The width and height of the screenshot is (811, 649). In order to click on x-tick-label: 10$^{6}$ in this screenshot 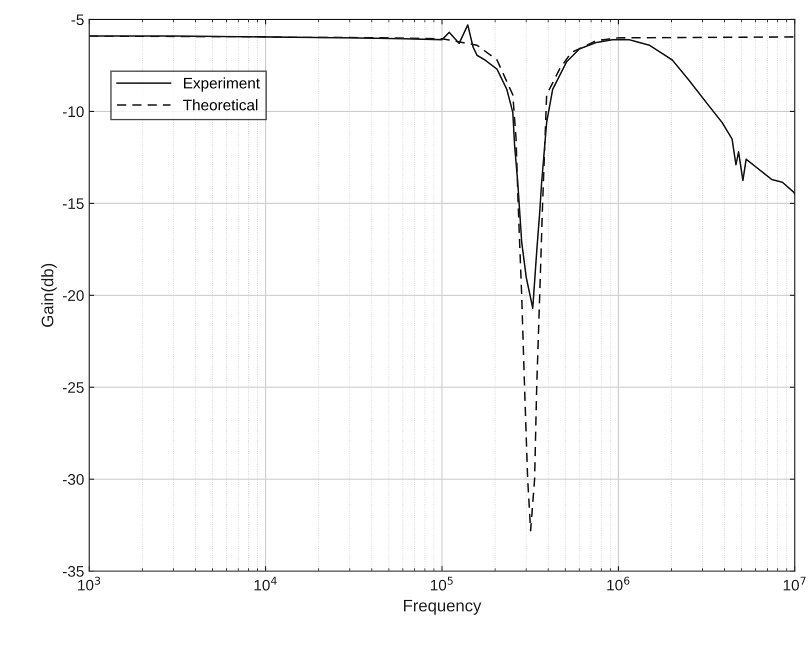, I will do `click(618, 583)`.